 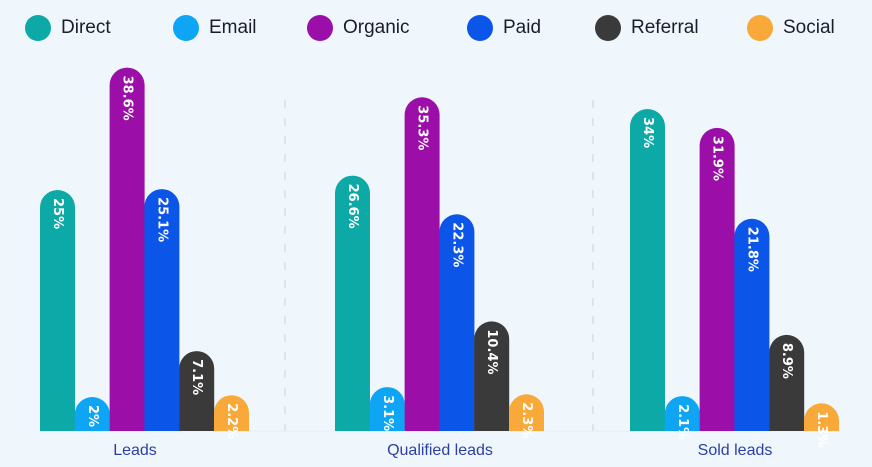 What do you see at coordinates (233, 27) in the screenshot?
I see `legend-label-email: Email` at bounding box center [233, 27].